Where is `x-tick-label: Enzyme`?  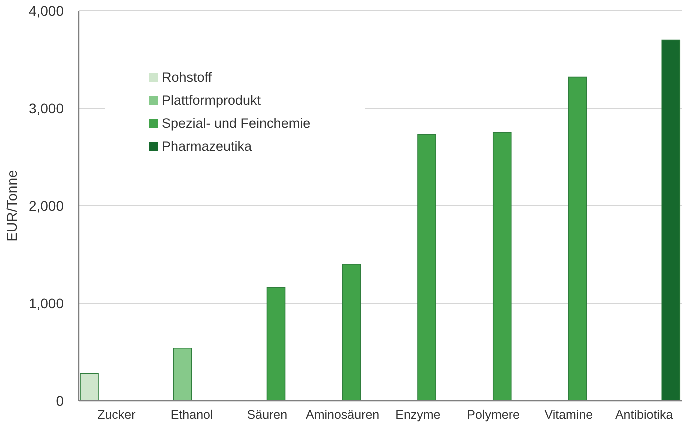
x-tick-label: Enzyme is located at coordinates (418, 415).